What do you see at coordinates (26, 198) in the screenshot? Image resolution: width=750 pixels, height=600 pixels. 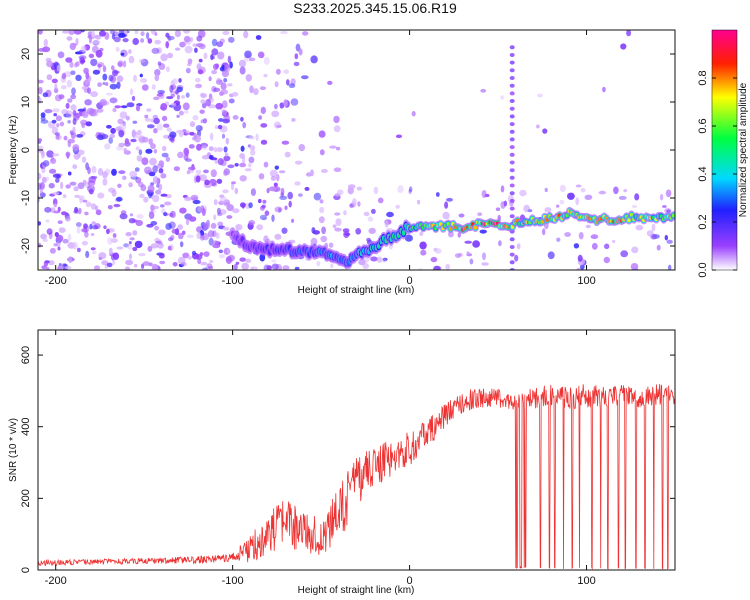 I see `y-tick-label: -10` at bounding box center [26, 198].